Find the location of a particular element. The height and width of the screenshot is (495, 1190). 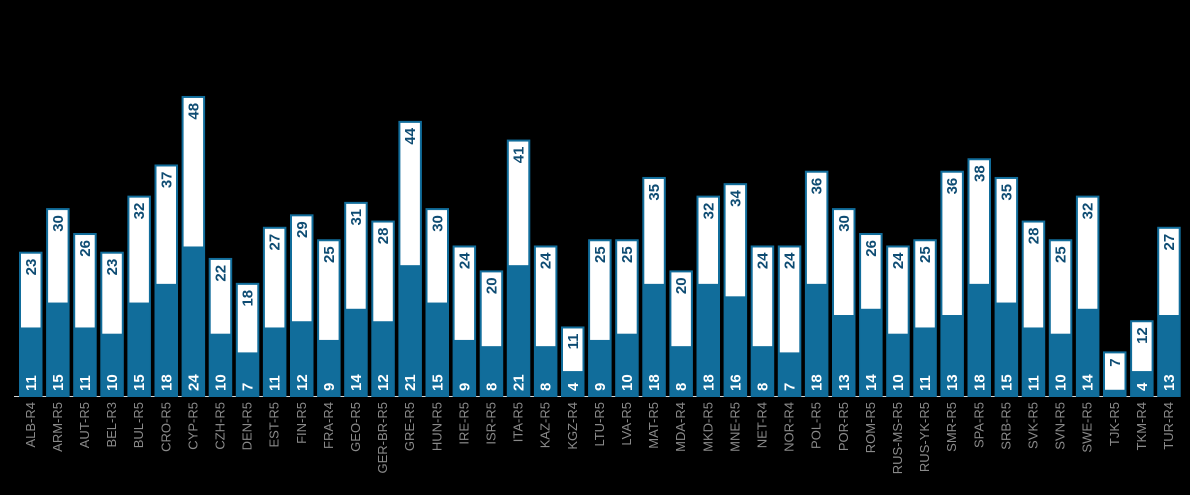

total-value-label: 41 is located at coordinates (519, 155).